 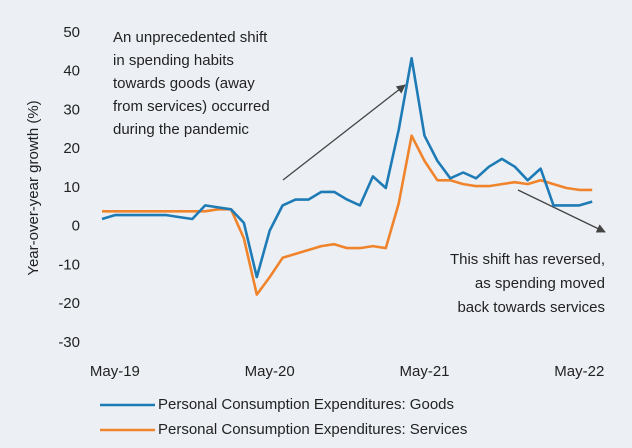 What do you see at coordinates (71, 109) in the screenshot?
I see `y-tick-label: 30` at bounding box center [71, 109].